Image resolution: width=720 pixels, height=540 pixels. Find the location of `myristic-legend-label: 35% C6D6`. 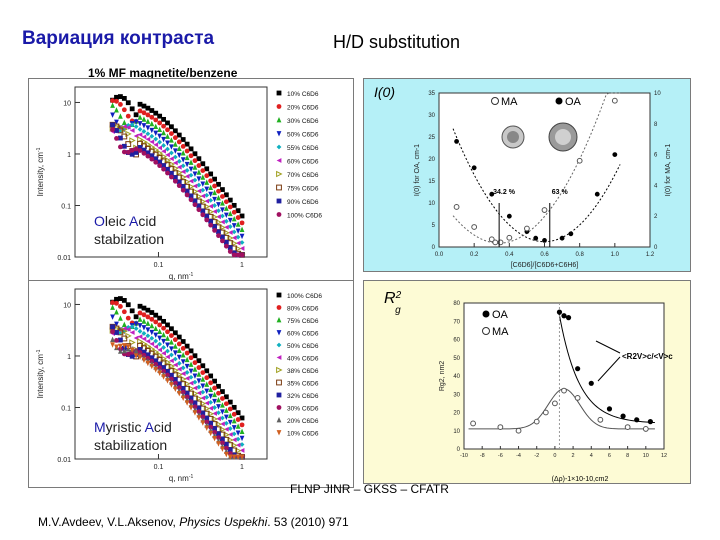

myristic-legend-label: 35% C6D6 is located at coordinates (303, 384).